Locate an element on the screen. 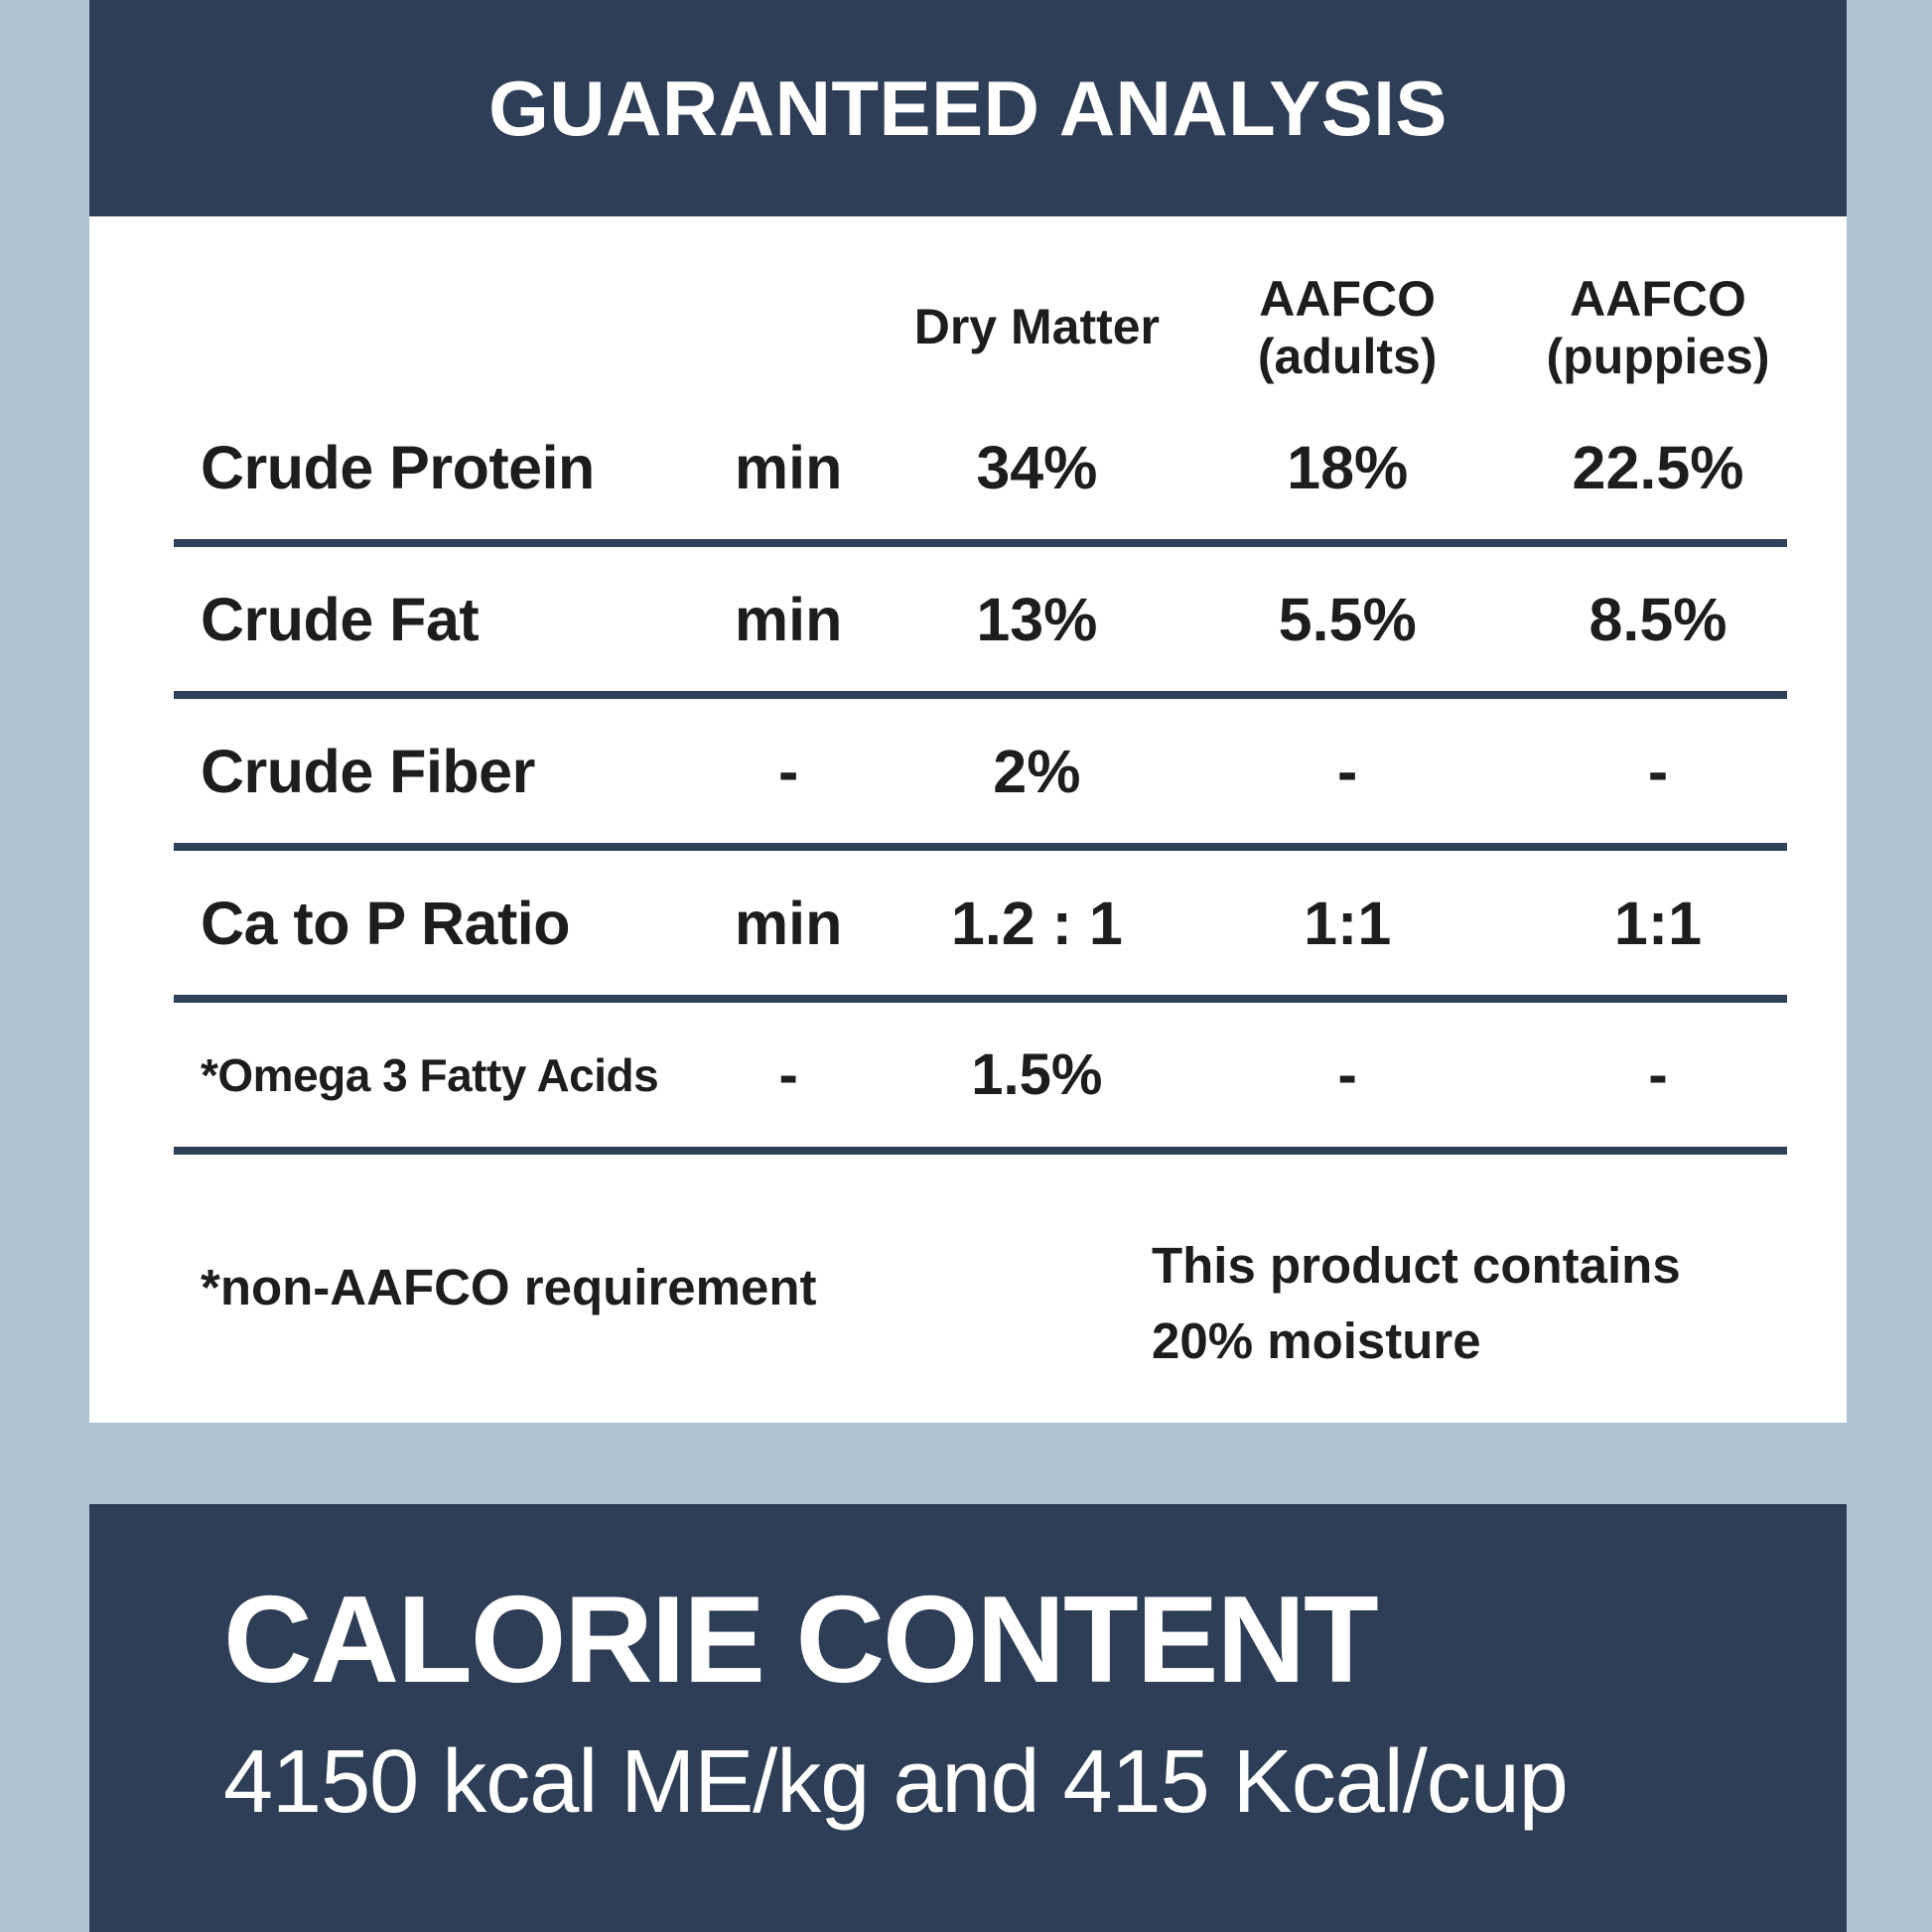  table-row: *Omega 3 Fatty Acids - 1.5% - - is located at coordinates (980, 1079).